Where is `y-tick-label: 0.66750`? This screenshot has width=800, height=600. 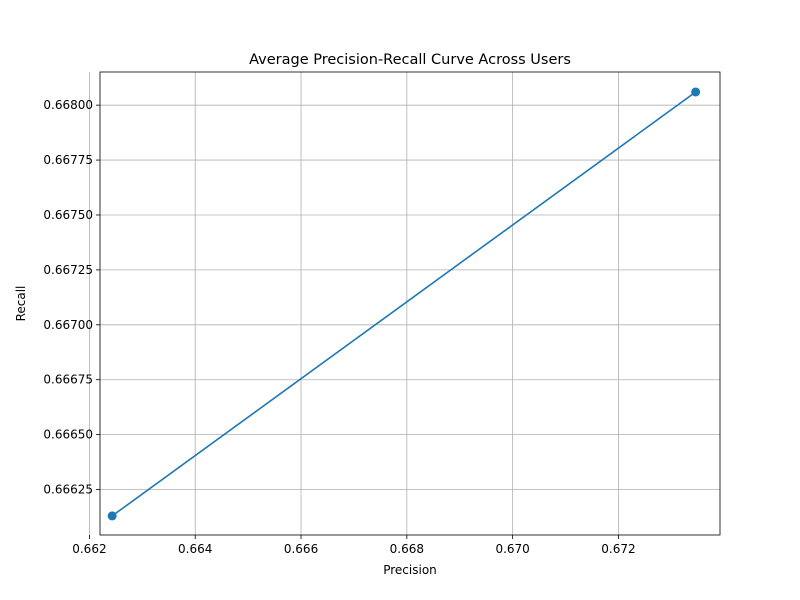 y-tick-label: 0.66750 is located at coordinates (68, 215).